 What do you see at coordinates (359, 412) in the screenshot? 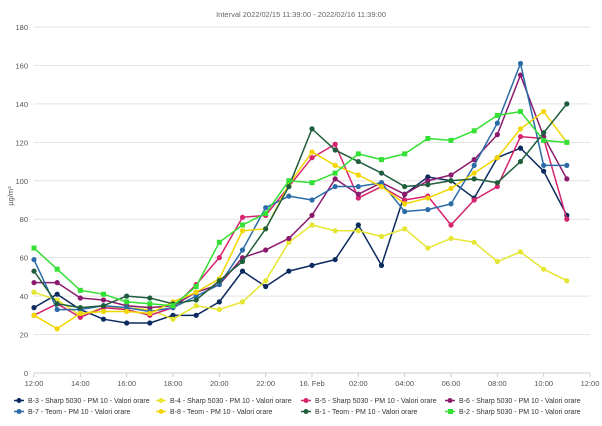
I see `legend-item: B-1 - Teom - PM 10 - Valori orare` at bounding box center [359, 412].